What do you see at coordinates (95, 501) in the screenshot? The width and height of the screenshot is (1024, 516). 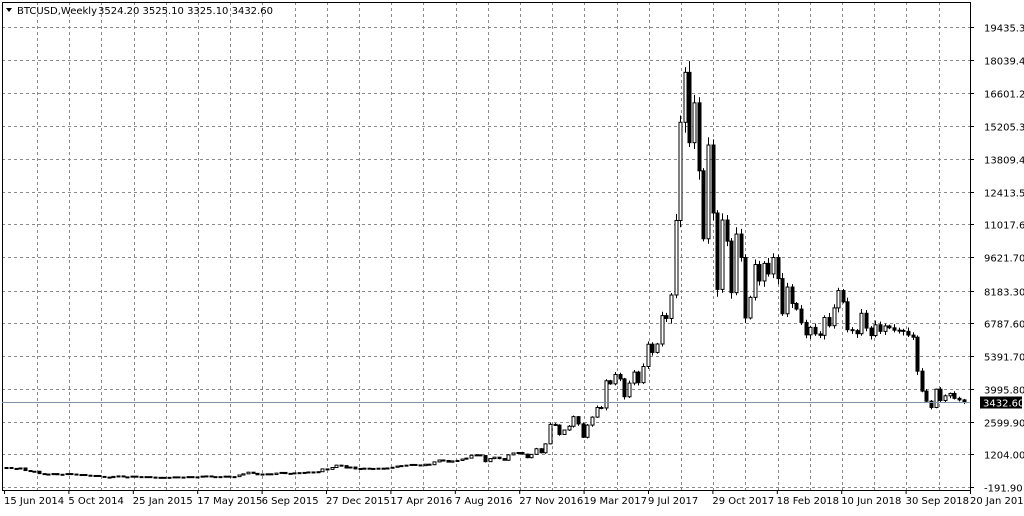 I see `x-tick-label: 5 Oct 2014` at bounding box center [95, 501].